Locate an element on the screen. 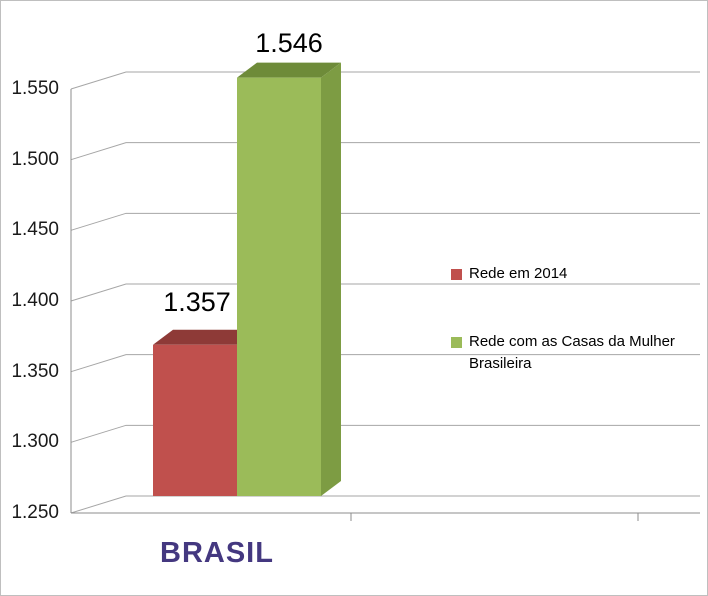  data-label-rede-em-2014: 1.357 is located at coordinates (197, 302).